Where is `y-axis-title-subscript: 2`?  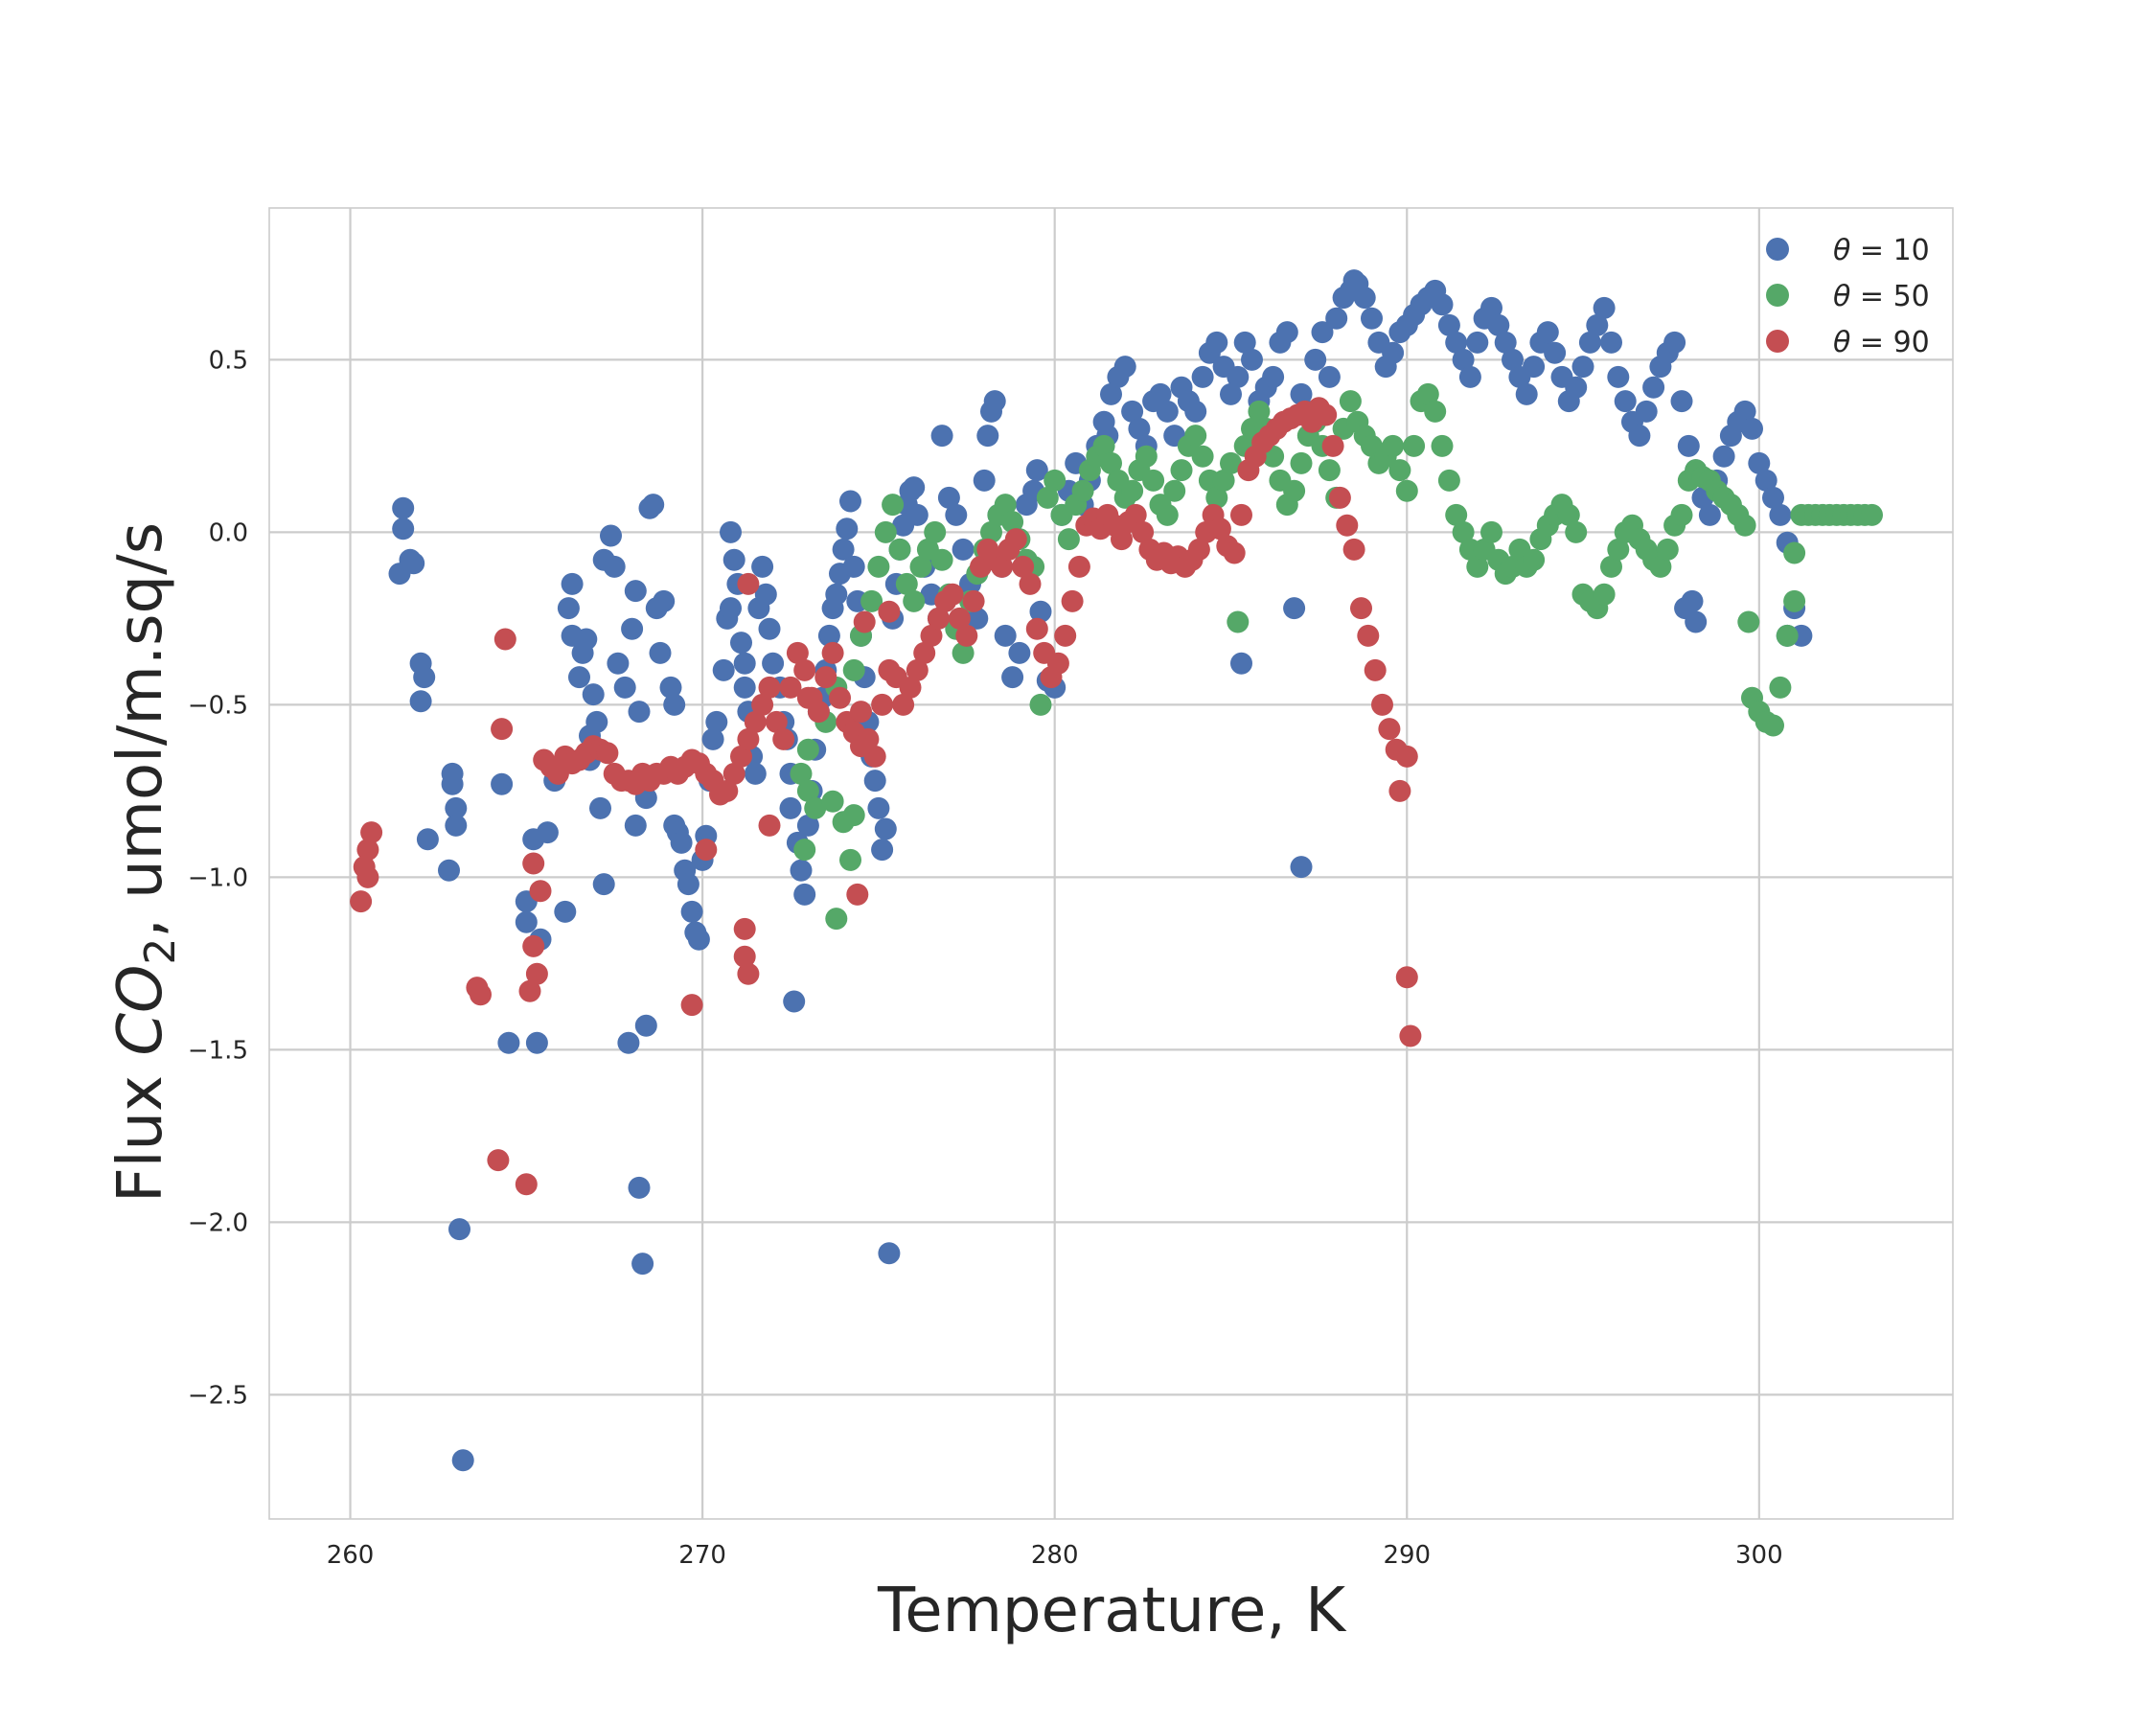
y-axis-title-subscript: 2 is located at coordinates (160, 951).